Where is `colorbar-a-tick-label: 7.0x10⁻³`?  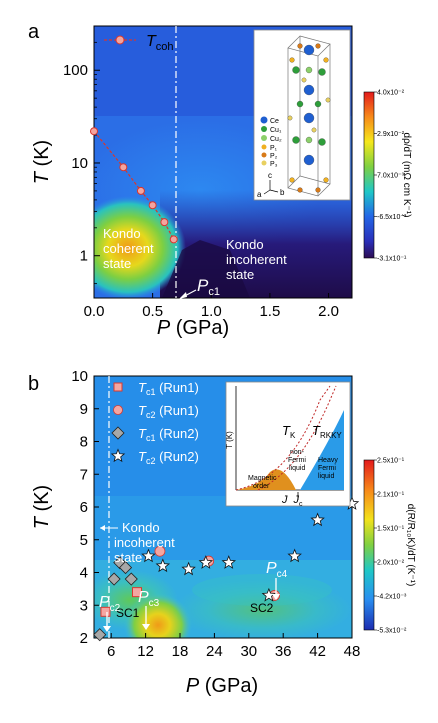 colorbar-a-tick-label: 7.0x10⁻³ is located at coordinates (391, 176).